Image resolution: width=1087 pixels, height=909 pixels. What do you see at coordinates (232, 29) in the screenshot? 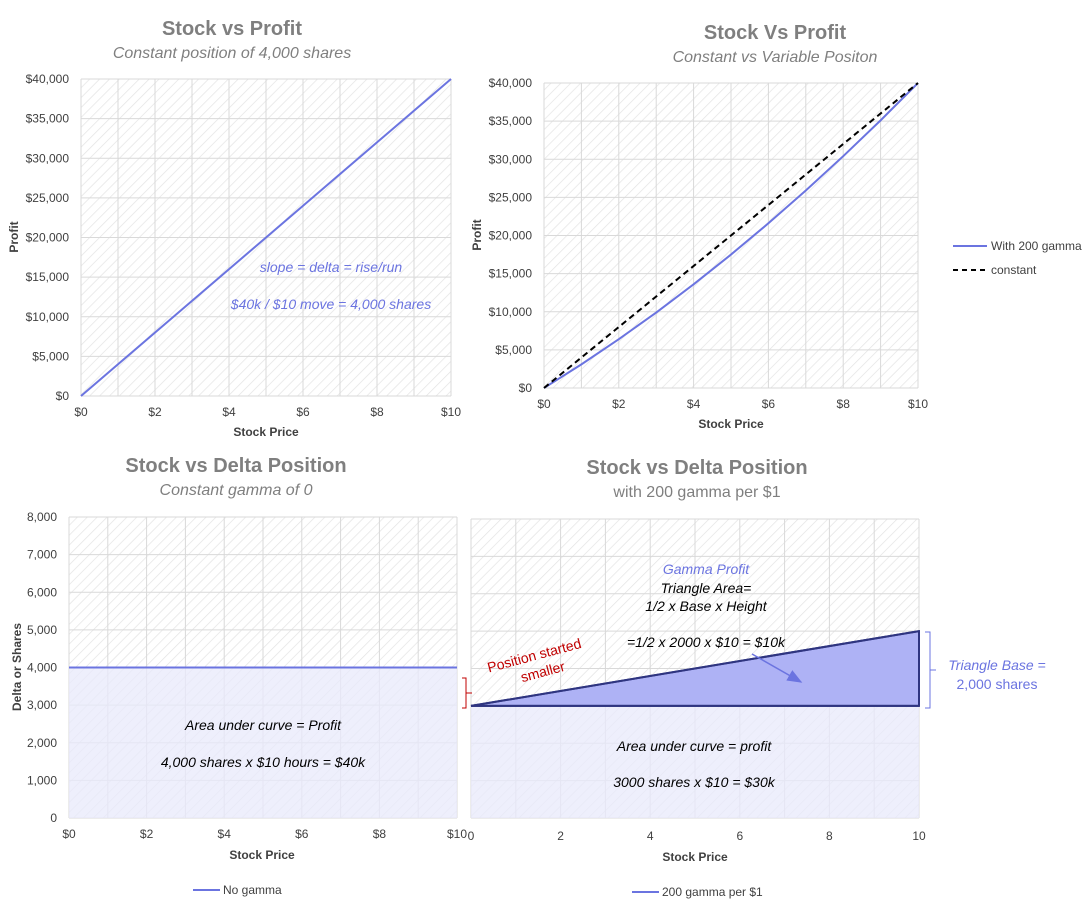
I see `chart-1-title: Stock vs Profit` at bounding box center [232, 29].